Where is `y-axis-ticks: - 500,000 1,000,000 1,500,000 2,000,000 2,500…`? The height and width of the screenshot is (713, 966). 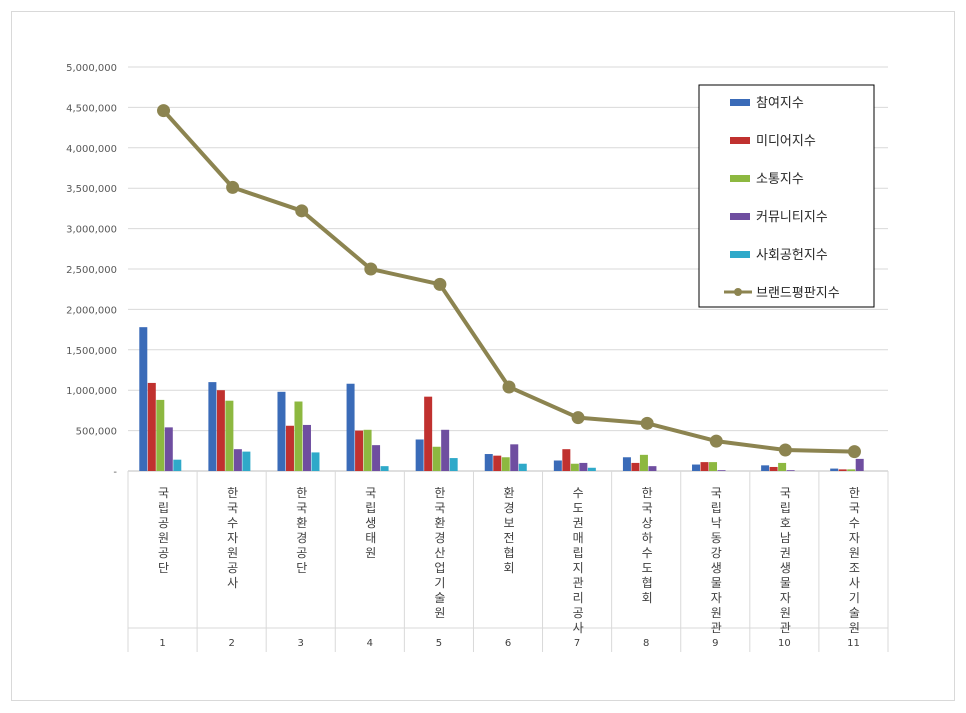
y-axis-ticks: - 500,000 1,000,000 1,500,000 2,000,000 2,500… is located at coordinates (91, 270).